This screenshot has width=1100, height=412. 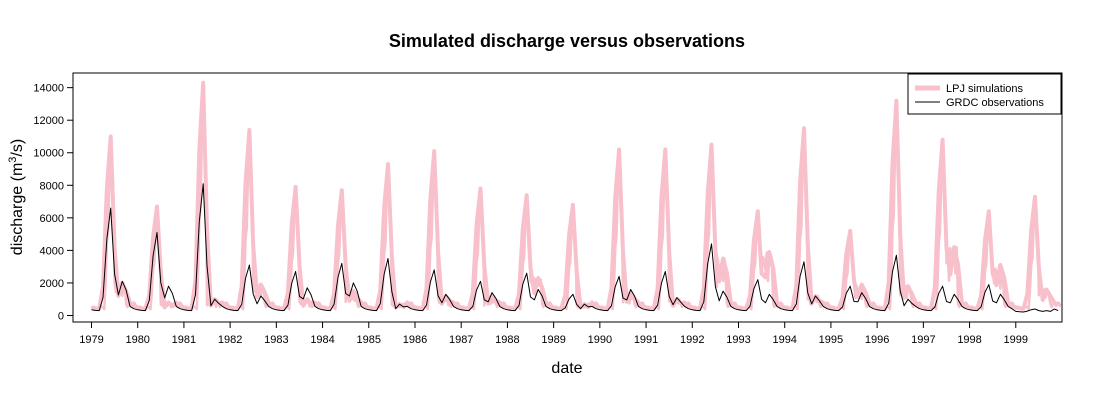 I want to click on y-tick-label: 6000, so click(x=52, y=219).